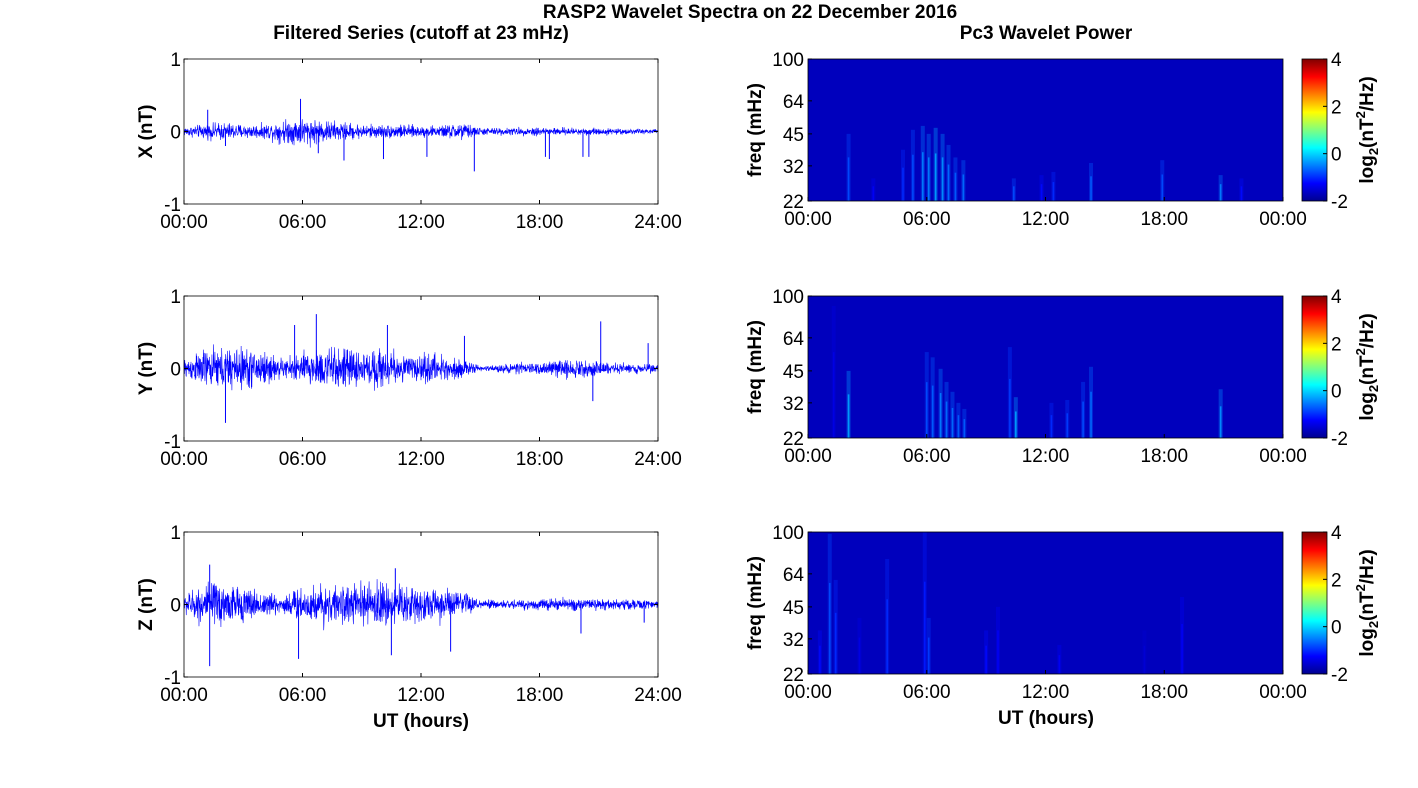 This screenshot has width=1418, height=788. Describe the element at coordinates (146, 368) in the screenshot. I see `y-axis-label: Y (nT)` at that location.